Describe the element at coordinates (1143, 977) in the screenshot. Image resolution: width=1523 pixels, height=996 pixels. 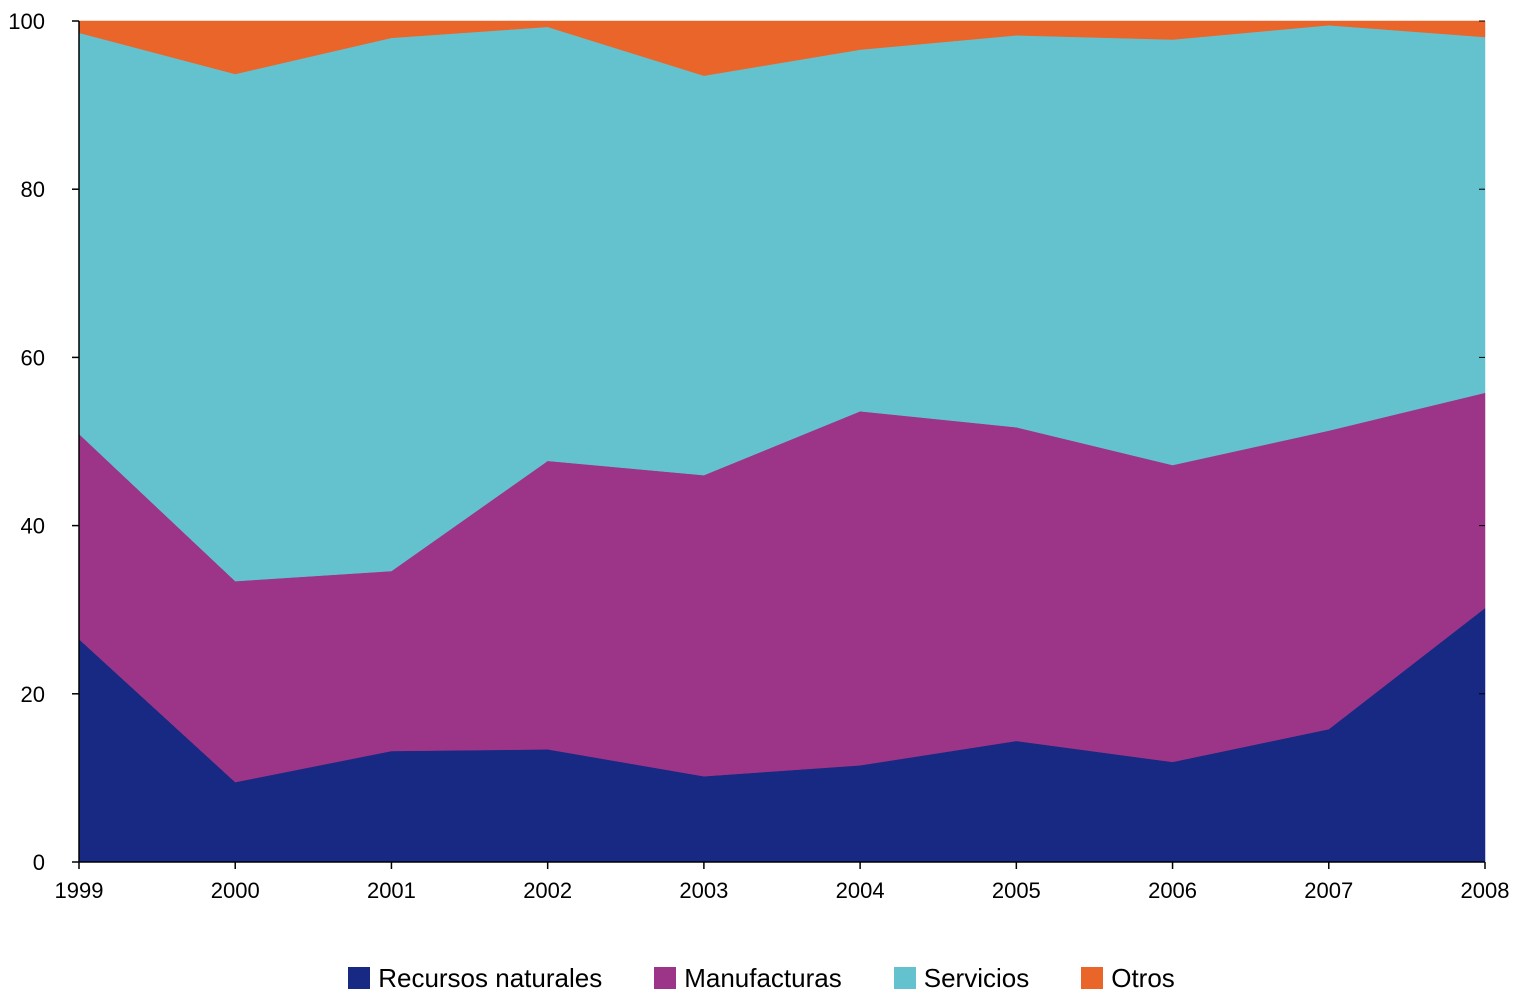
I see `legend-label: Otros` at that location.